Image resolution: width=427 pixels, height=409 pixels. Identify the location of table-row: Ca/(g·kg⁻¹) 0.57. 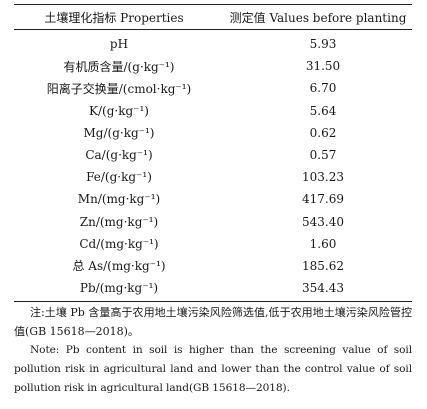
(213, 155).